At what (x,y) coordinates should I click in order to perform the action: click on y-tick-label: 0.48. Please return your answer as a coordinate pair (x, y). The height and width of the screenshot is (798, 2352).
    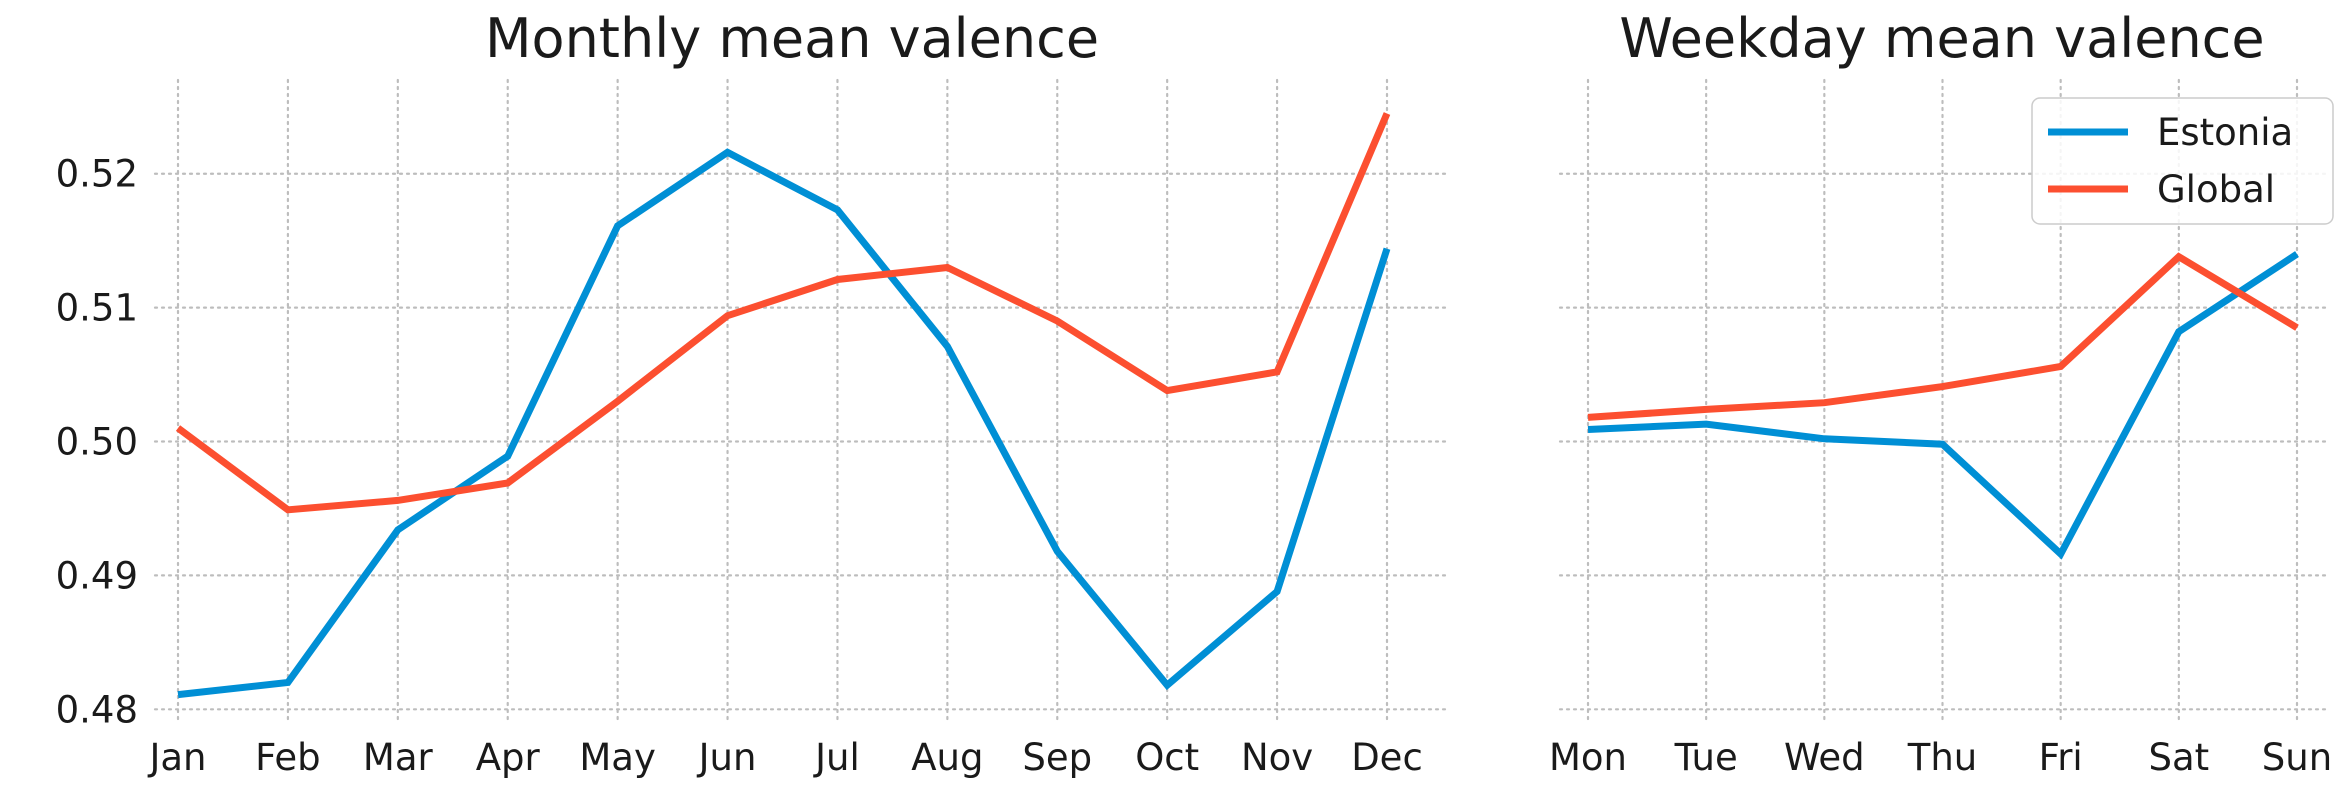
    Looking at the image, I should click on (97, 709).